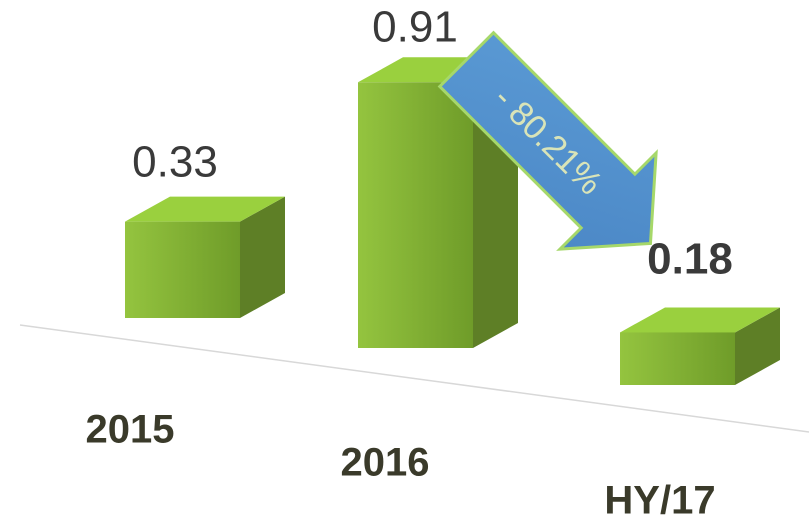 The image size is (809, 522). What do you see at coordinates (175, 162) in the screenshot?
I see `value-label: 0.33` at bounding box center [175, 162].